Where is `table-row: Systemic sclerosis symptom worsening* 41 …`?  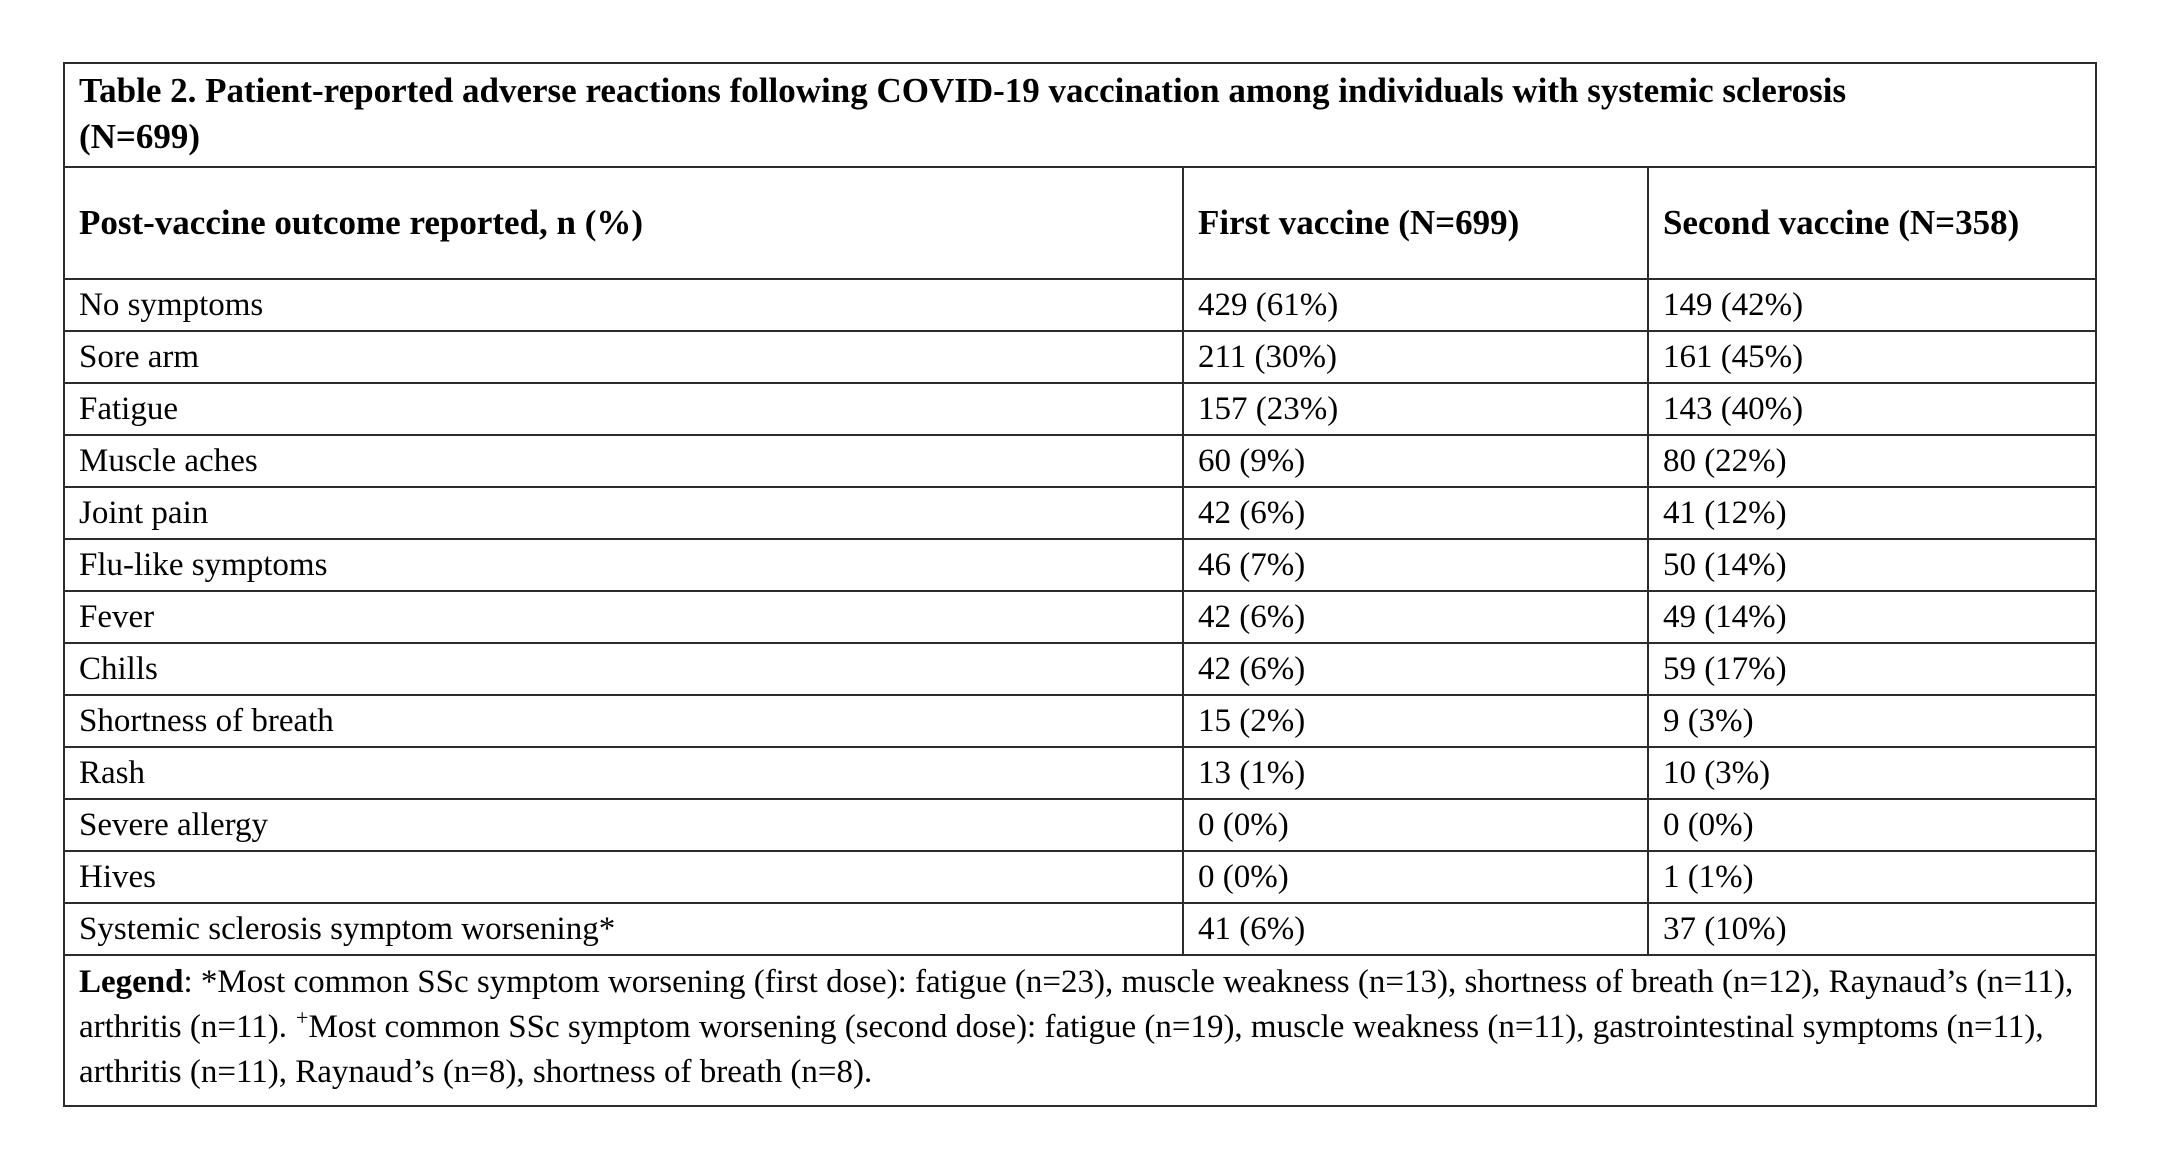
table-row: Systemic sclerosis symptom worsening* 41 … is located at coordinates (1080, 929).